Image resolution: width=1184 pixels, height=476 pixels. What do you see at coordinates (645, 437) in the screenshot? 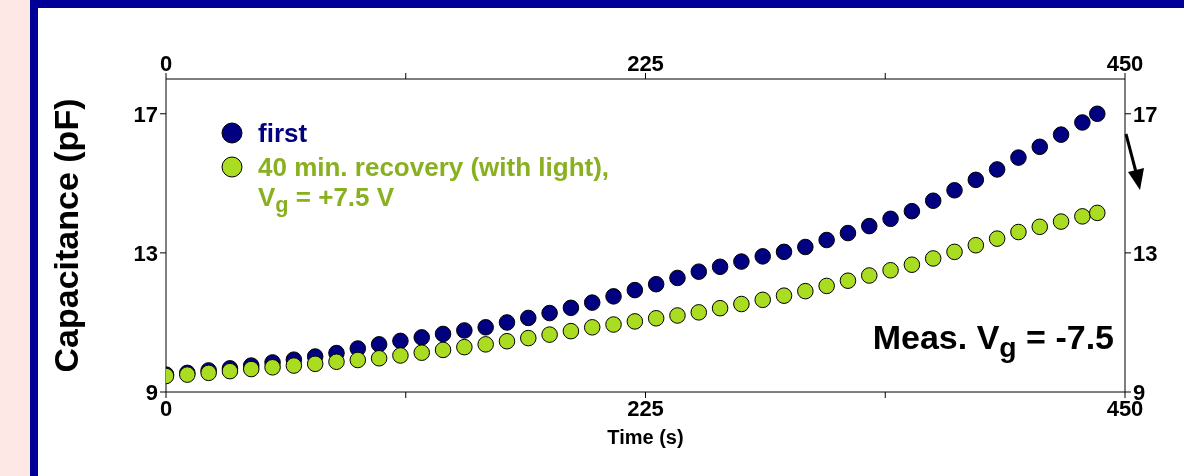
I see `x-axis-title: Time (s)` at bounding box center [645, 437].